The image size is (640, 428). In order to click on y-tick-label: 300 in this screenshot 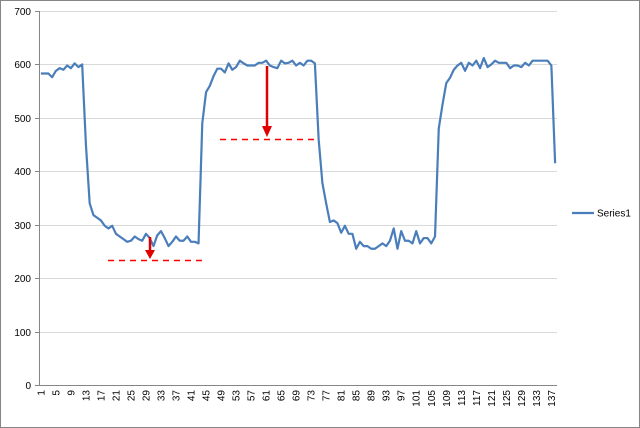, I will do `click(22, 226)`.